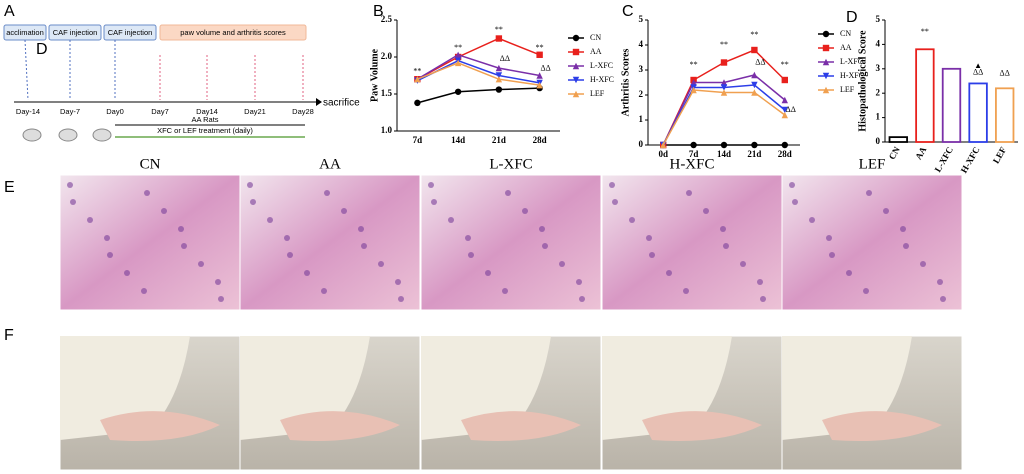 This screenshot has height=474, width=1024. What do you see at coordinates (374, 75) in the screenshot?
I see `y-axis-label: Paw Volume` at bounding box center [374, 75].